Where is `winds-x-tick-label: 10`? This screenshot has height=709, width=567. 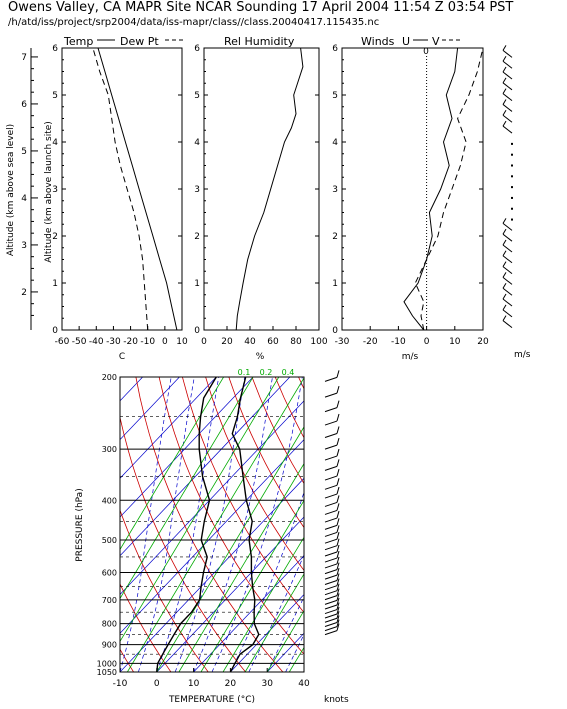
winds-x-tick-label: 10 is located at coordinates (455, 342).